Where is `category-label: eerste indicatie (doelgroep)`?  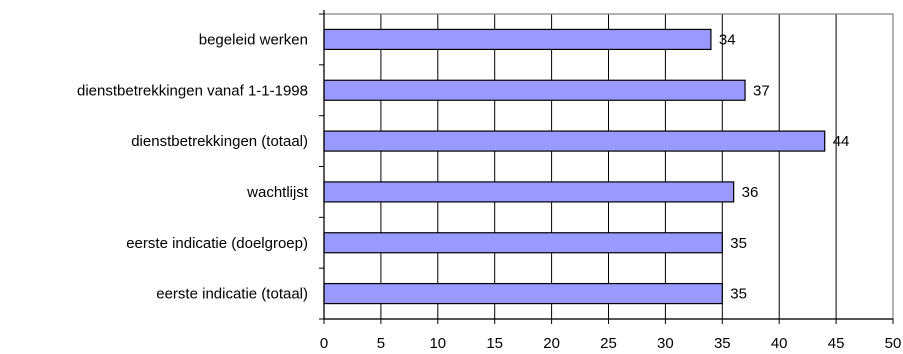
category-label: eerste indicatie (doelgroep) is located at coordinates (217, 243).